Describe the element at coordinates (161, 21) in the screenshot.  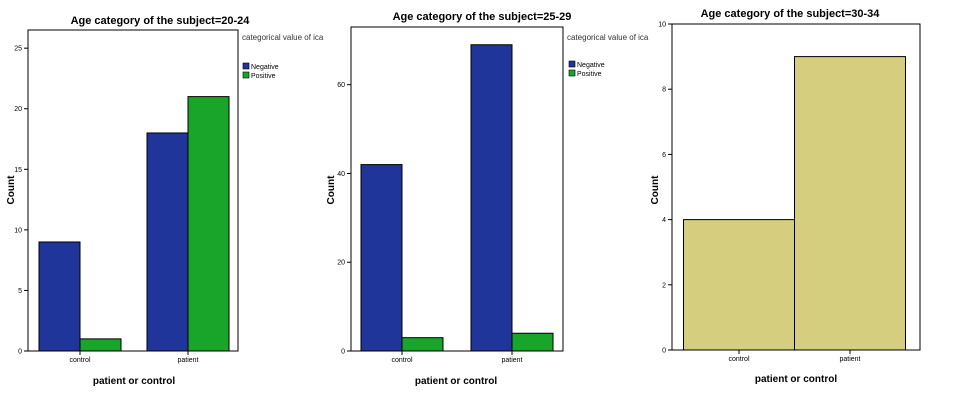
I see `panel-1-title: Age category of the subject=20-24` at that location.